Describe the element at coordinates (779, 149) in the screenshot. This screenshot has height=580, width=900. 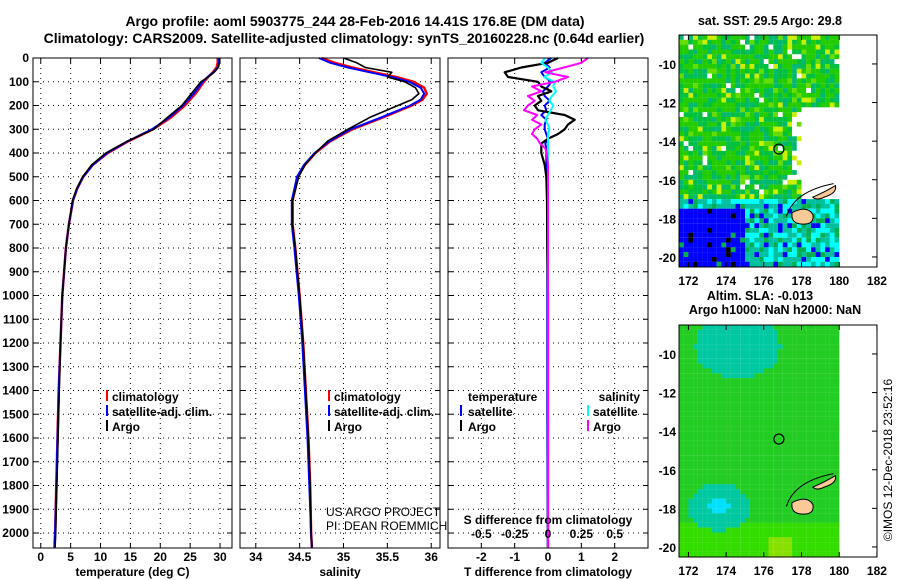
I see `float-position-marker` at that location.